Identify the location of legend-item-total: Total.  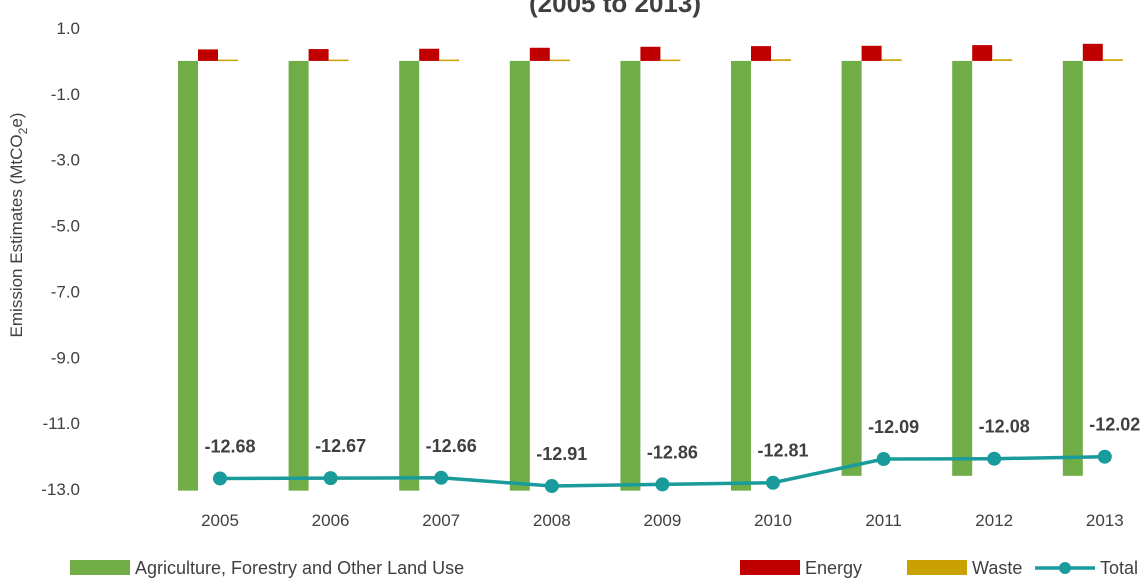
(1086, 568).